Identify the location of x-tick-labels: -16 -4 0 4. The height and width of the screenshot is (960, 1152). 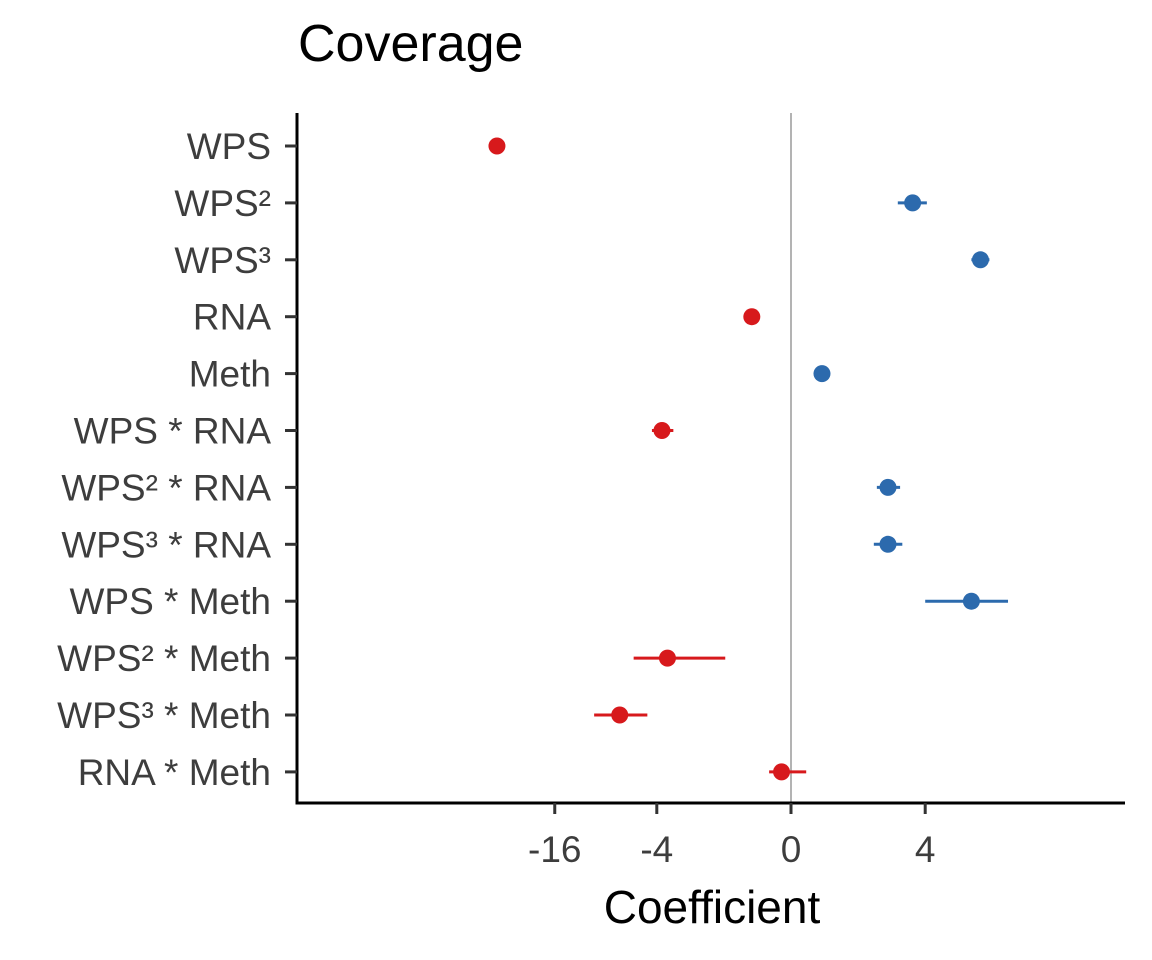
(731, 849).